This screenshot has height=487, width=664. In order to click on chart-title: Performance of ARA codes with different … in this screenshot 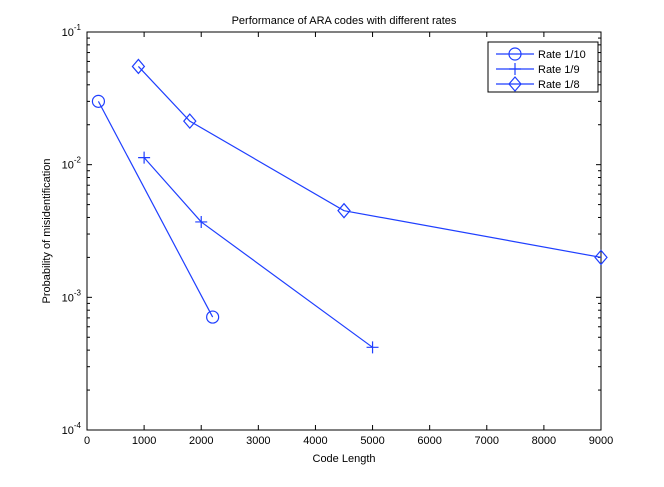, I will do `click(344, 21)`.